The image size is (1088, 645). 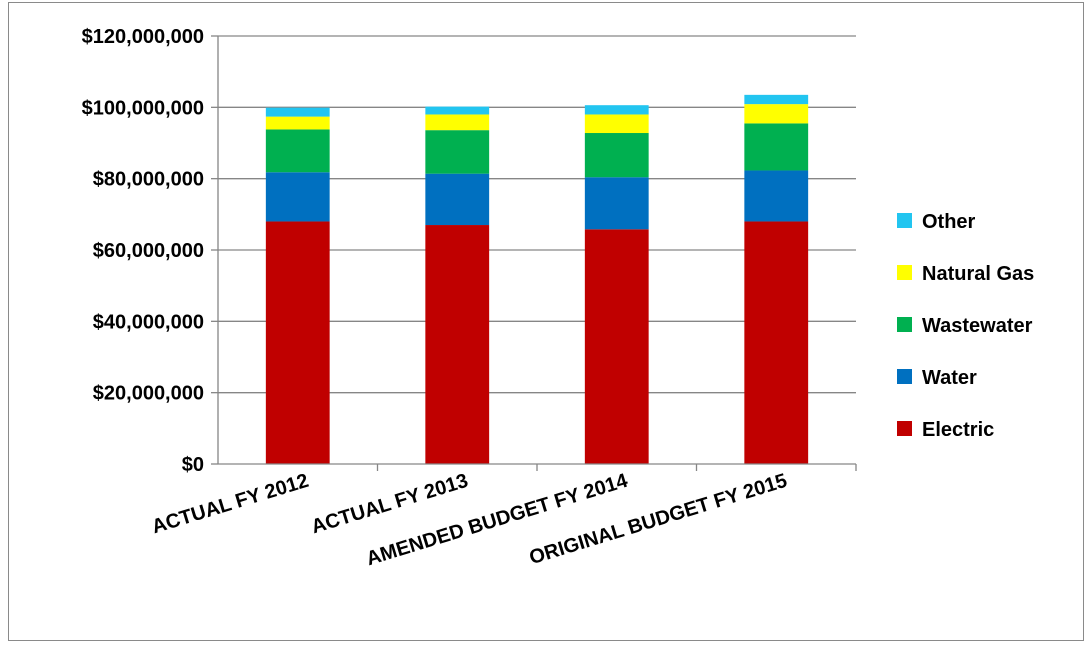 I want to click on x-category-label: ACTUAL FY 2012, so click(x=230, y=504).